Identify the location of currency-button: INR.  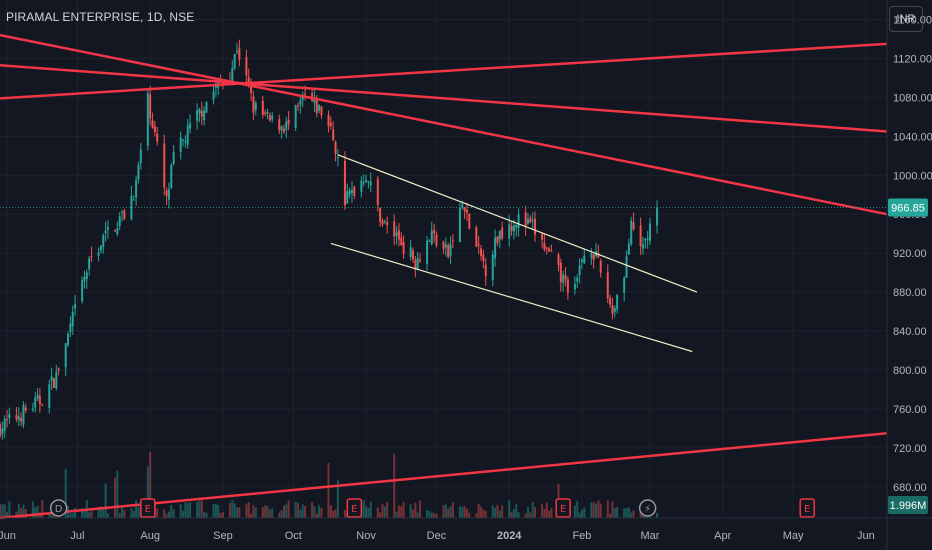
(906, 19).